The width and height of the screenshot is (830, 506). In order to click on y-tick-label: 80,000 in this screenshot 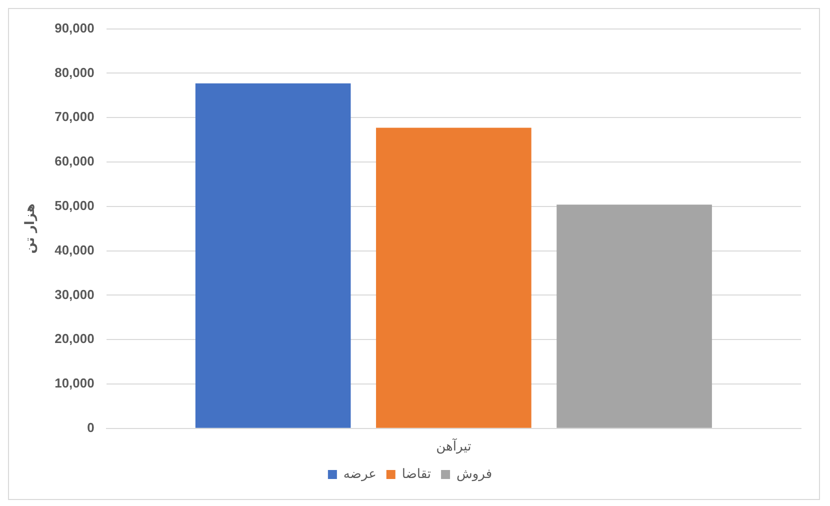, I will do `click(74, 72)`.